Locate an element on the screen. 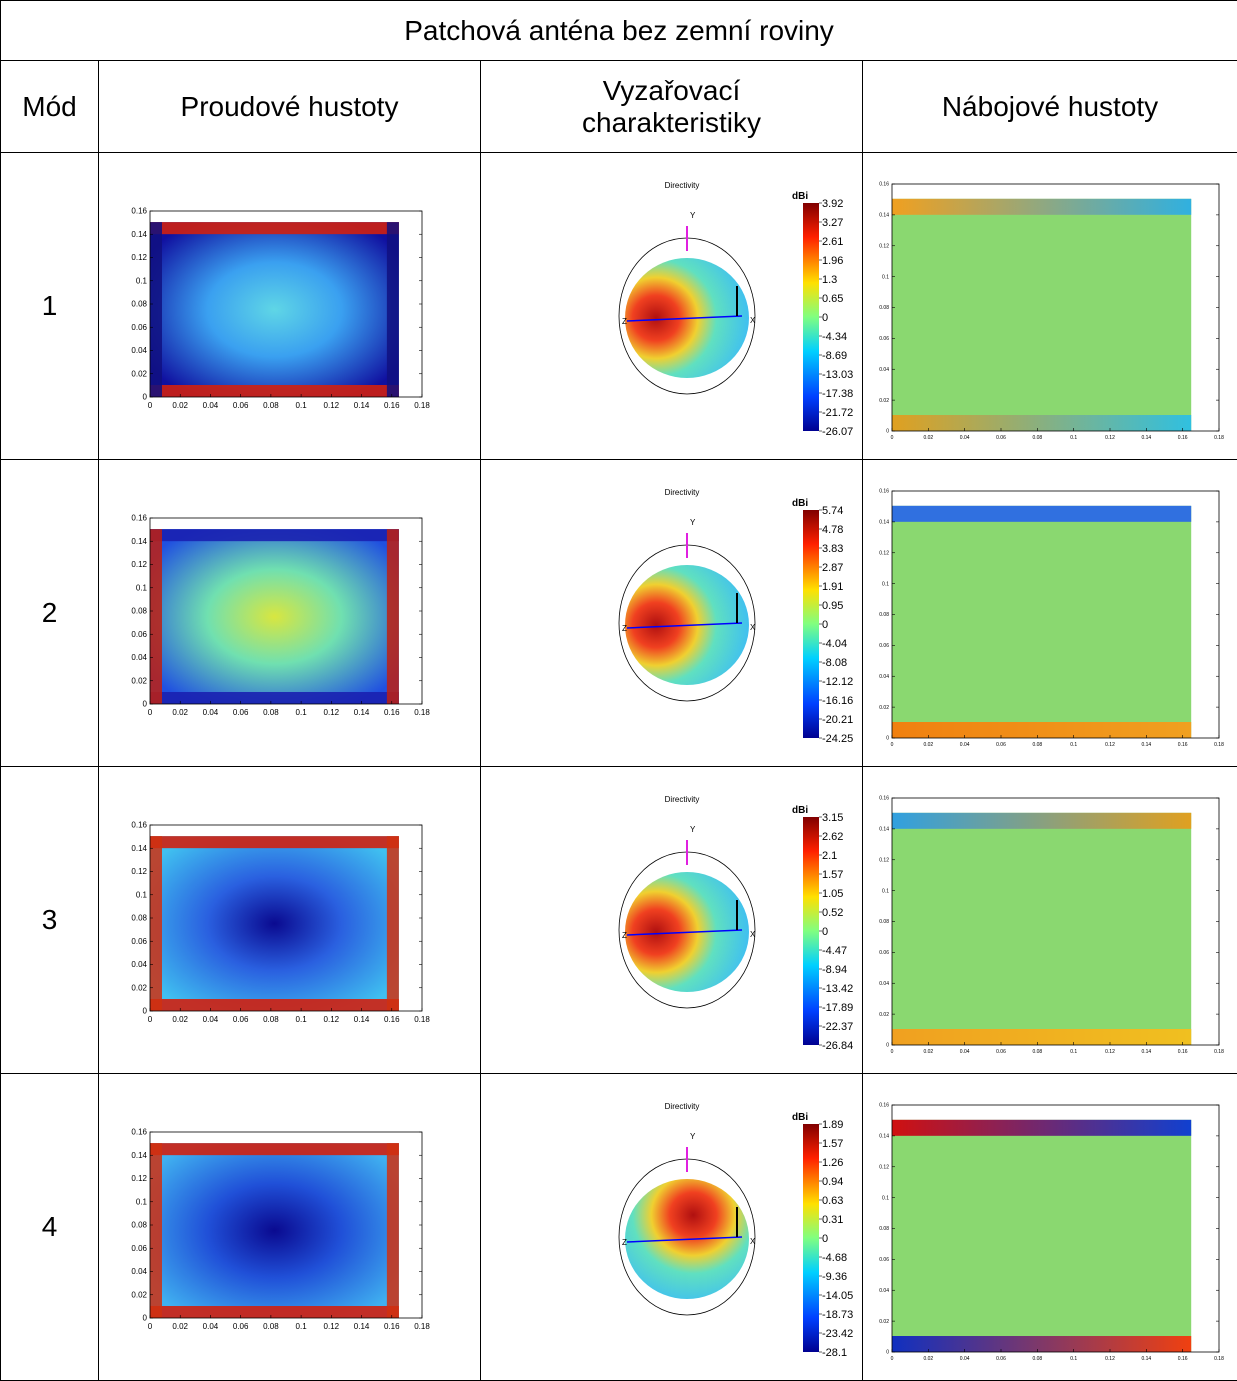  header: Nábojové hustoty is located at coordinates (1049, 106).